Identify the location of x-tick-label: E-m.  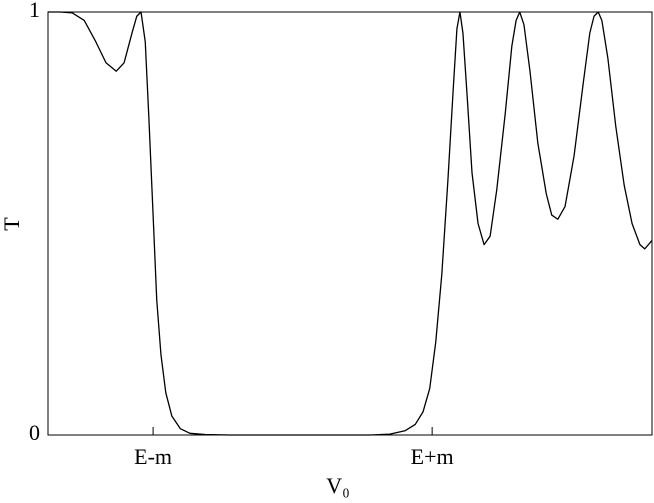
(153, 456).